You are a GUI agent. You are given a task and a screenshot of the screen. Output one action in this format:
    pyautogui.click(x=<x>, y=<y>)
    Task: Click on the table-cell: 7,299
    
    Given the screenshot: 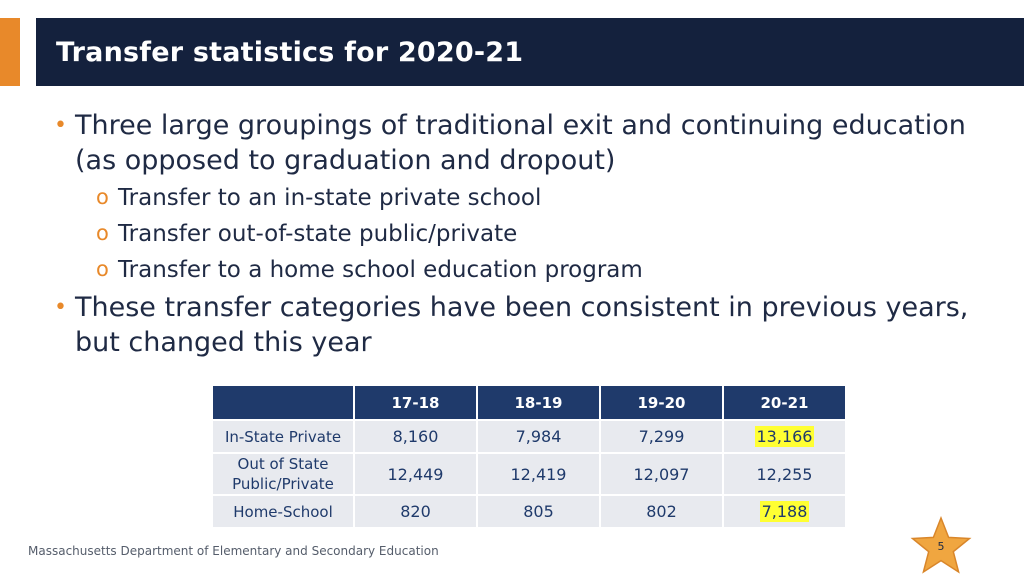 What is the action you would take?
    pyautogui.click(x=662, y=437)
    